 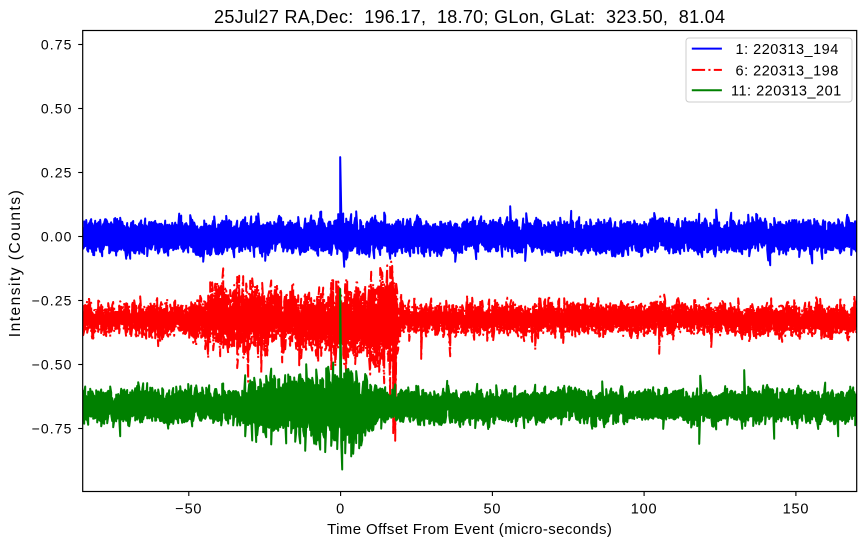 What do you see at coordinates (52, 365) in the screenshot?
I see `svg-text: −0.50` at bounding box center [52, 365].